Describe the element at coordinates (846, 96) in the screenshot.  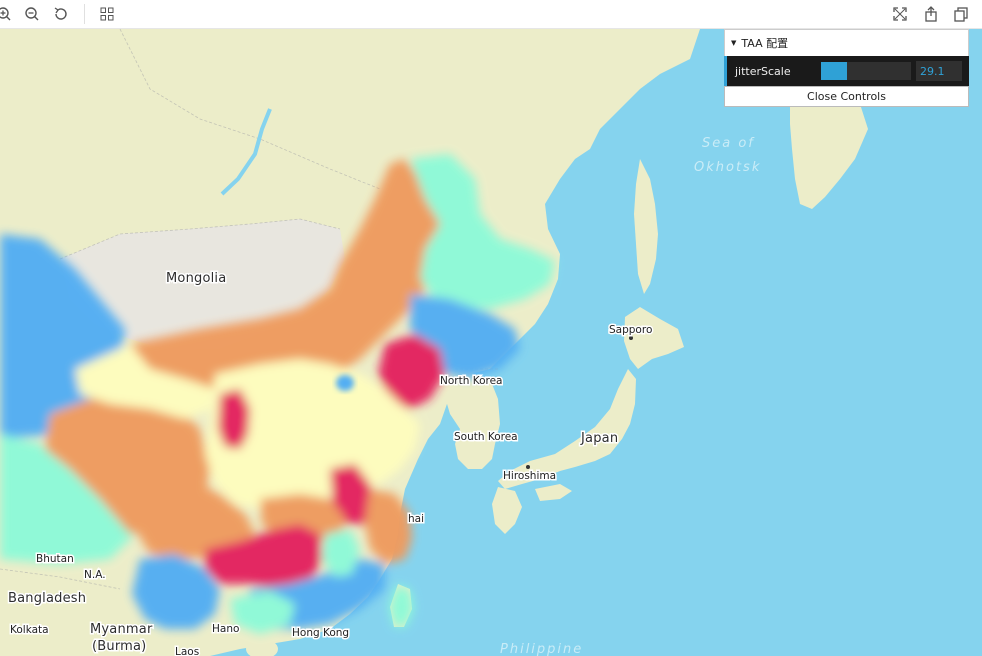
I see `close-controls-button: Close Controls` at that location.